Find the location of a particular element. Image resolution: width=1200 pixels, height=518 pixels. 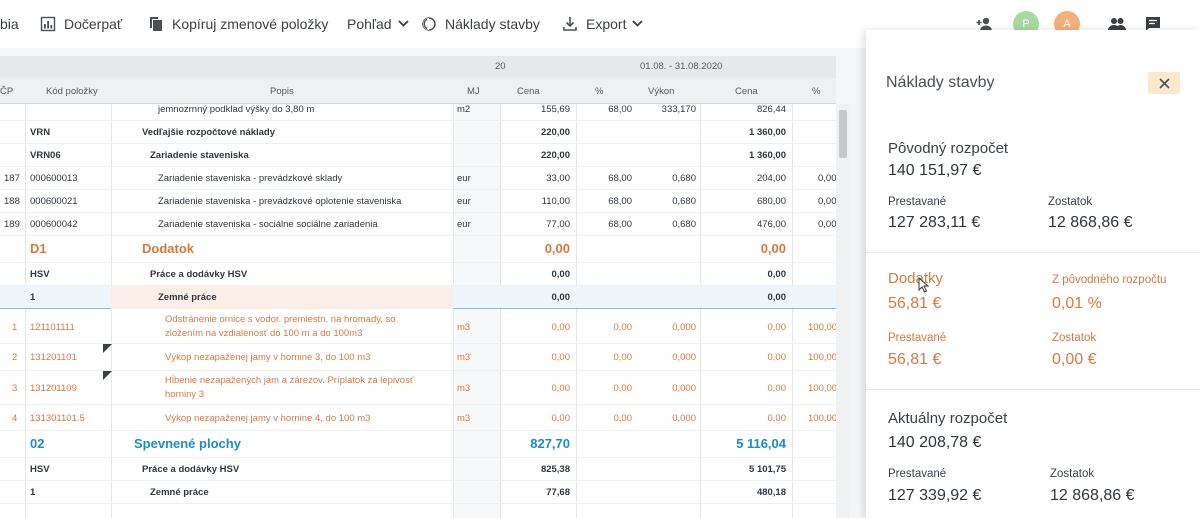

copy-changed-button: Kopíruj zmenové položky is located at coordinates (238, 24).